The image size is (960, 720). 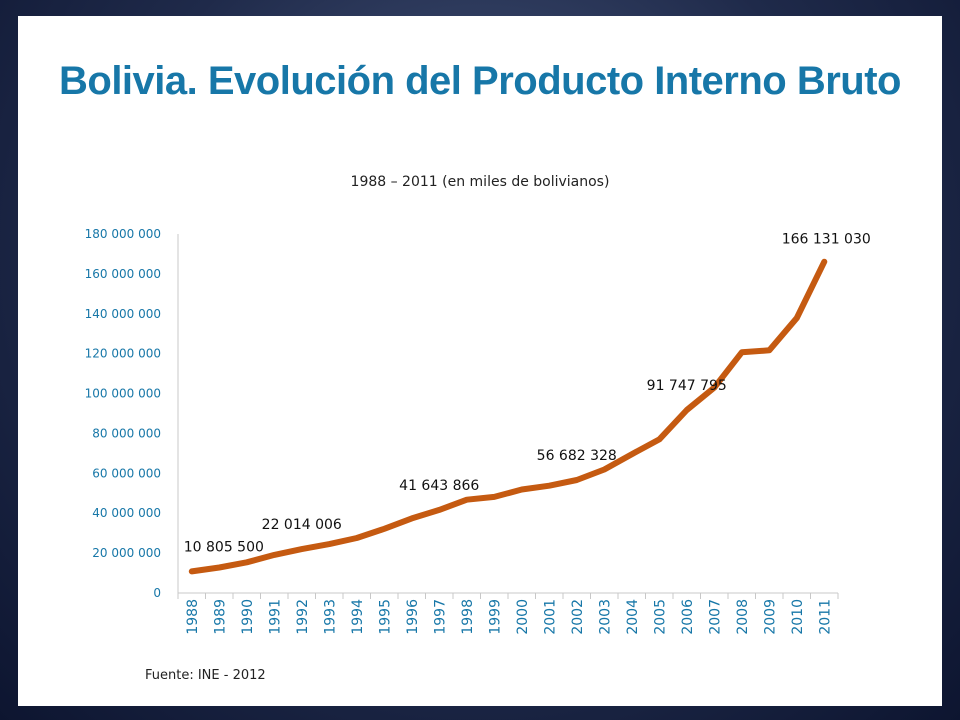 I want to click on x-tick-label: 2009, so click(x=770, y=617).